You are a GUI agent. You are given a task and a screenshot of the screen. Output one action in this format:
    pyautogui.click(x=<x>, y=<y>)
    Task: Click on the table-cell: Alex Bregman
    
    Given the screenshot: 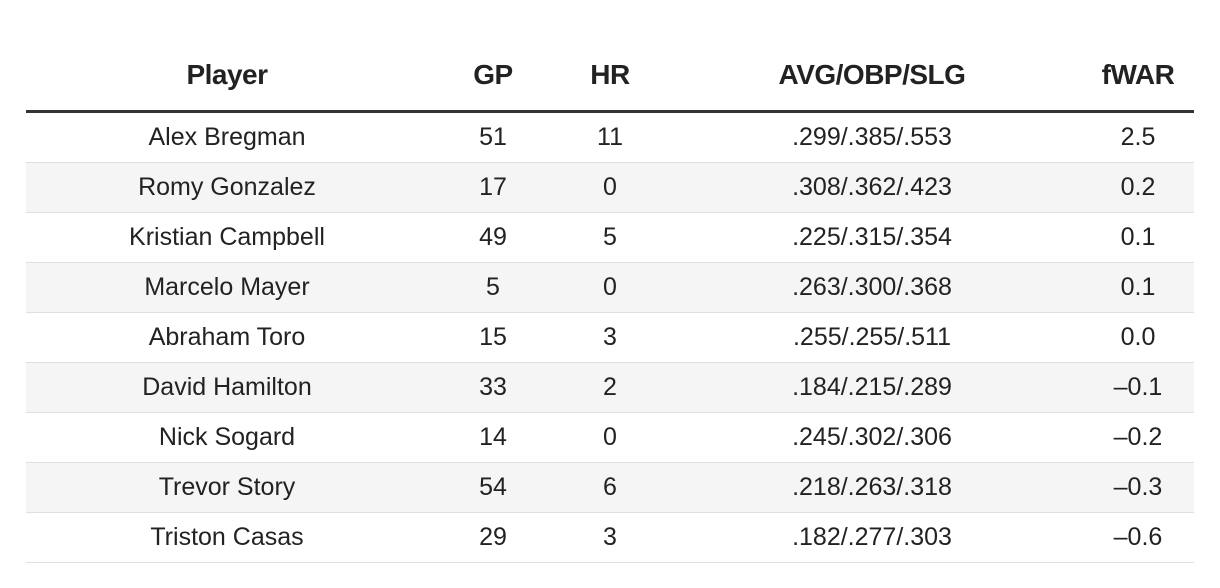 What is the action you would take?
    pyautogui.click(x=227, y=137)
    